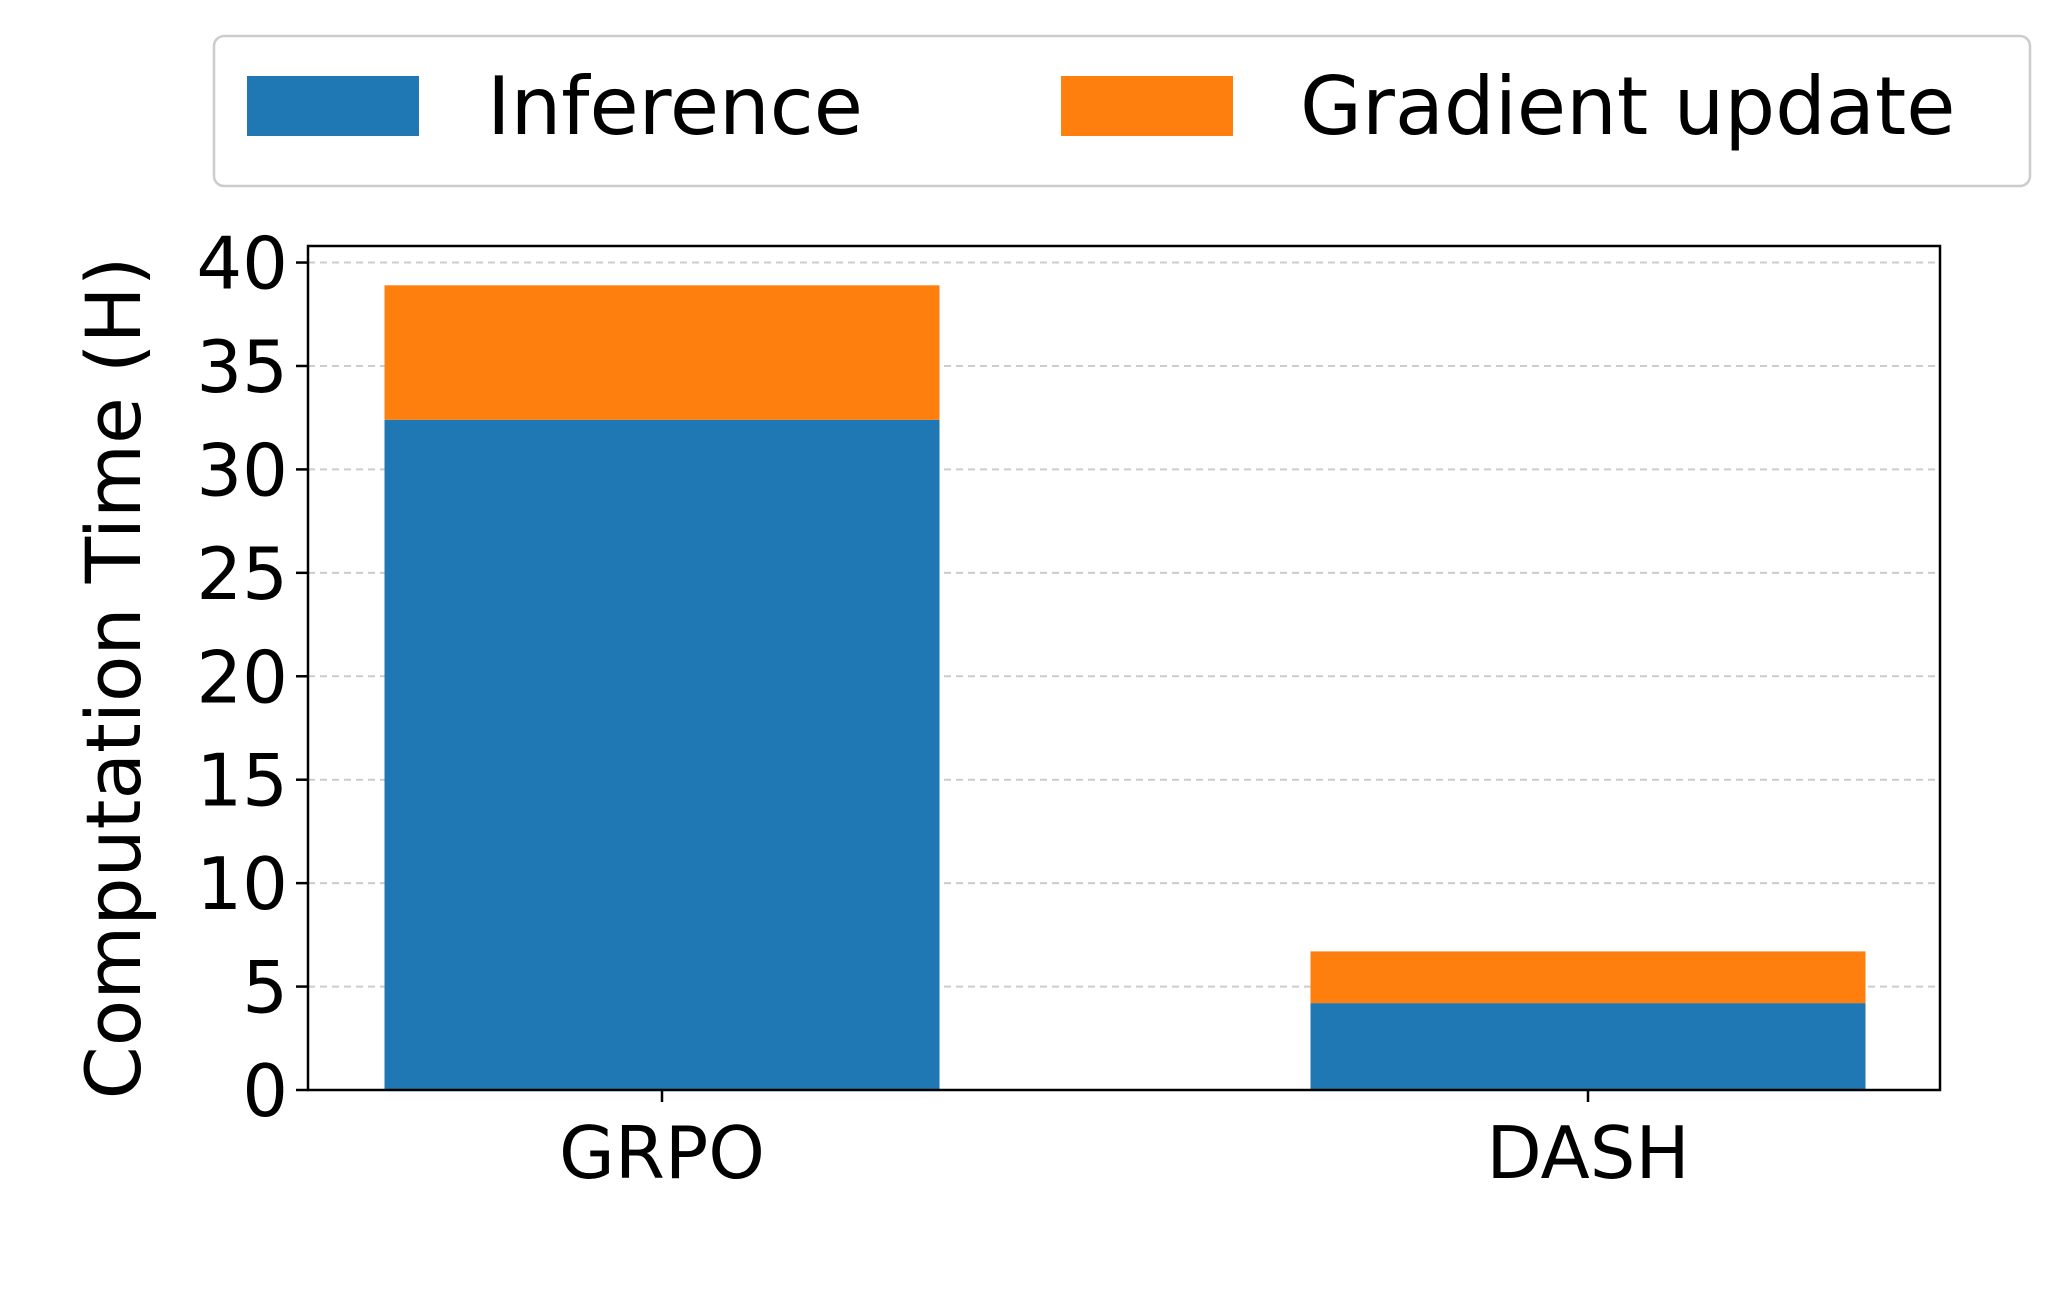 This screenshot has width=2048, height=1314. Describe the element at coordinates (242, 264) in the screenshot. I see `y-tick-label: 40` at that location.